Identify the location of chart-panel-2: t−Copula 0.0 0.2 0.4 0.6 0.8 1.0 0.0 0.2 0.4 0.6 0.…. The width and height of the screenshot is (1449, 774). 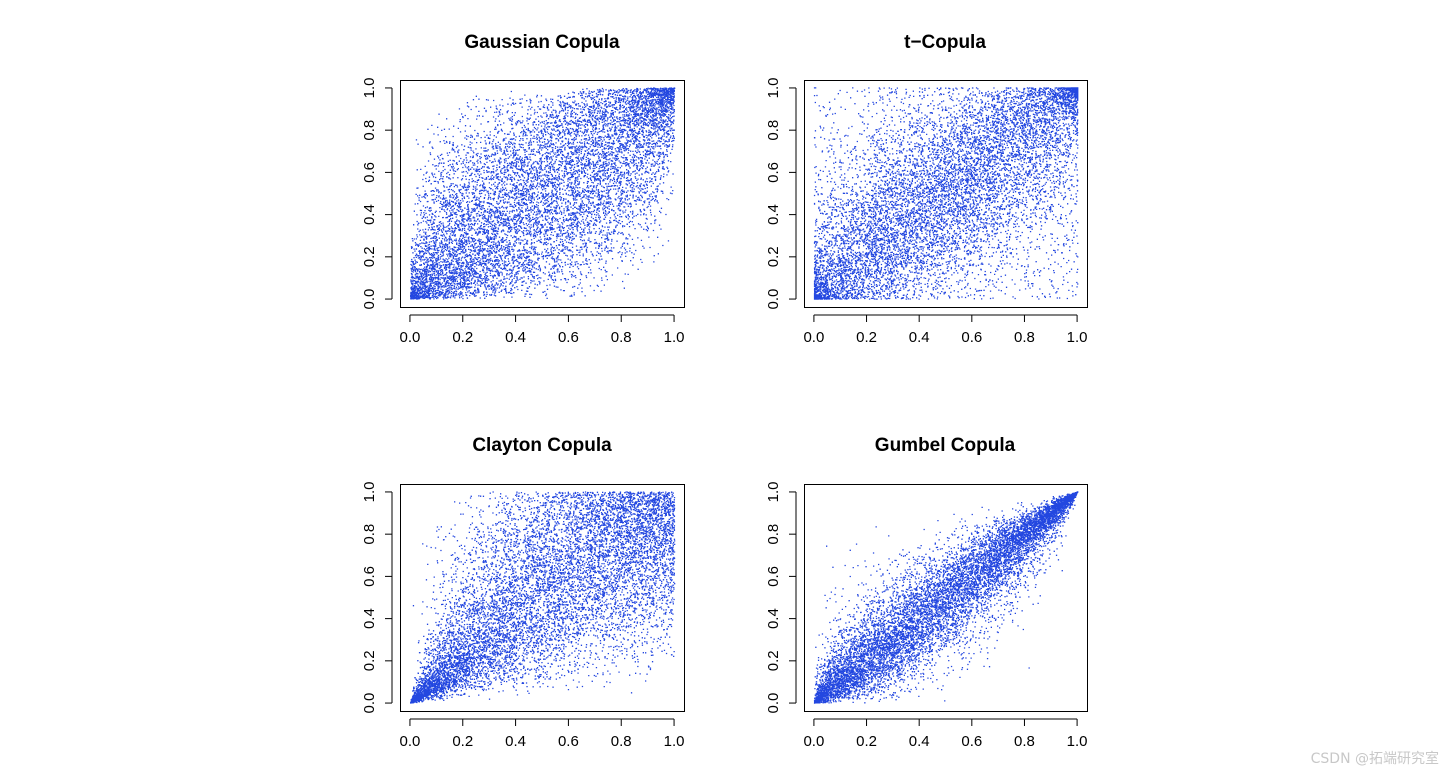
(926, 189).